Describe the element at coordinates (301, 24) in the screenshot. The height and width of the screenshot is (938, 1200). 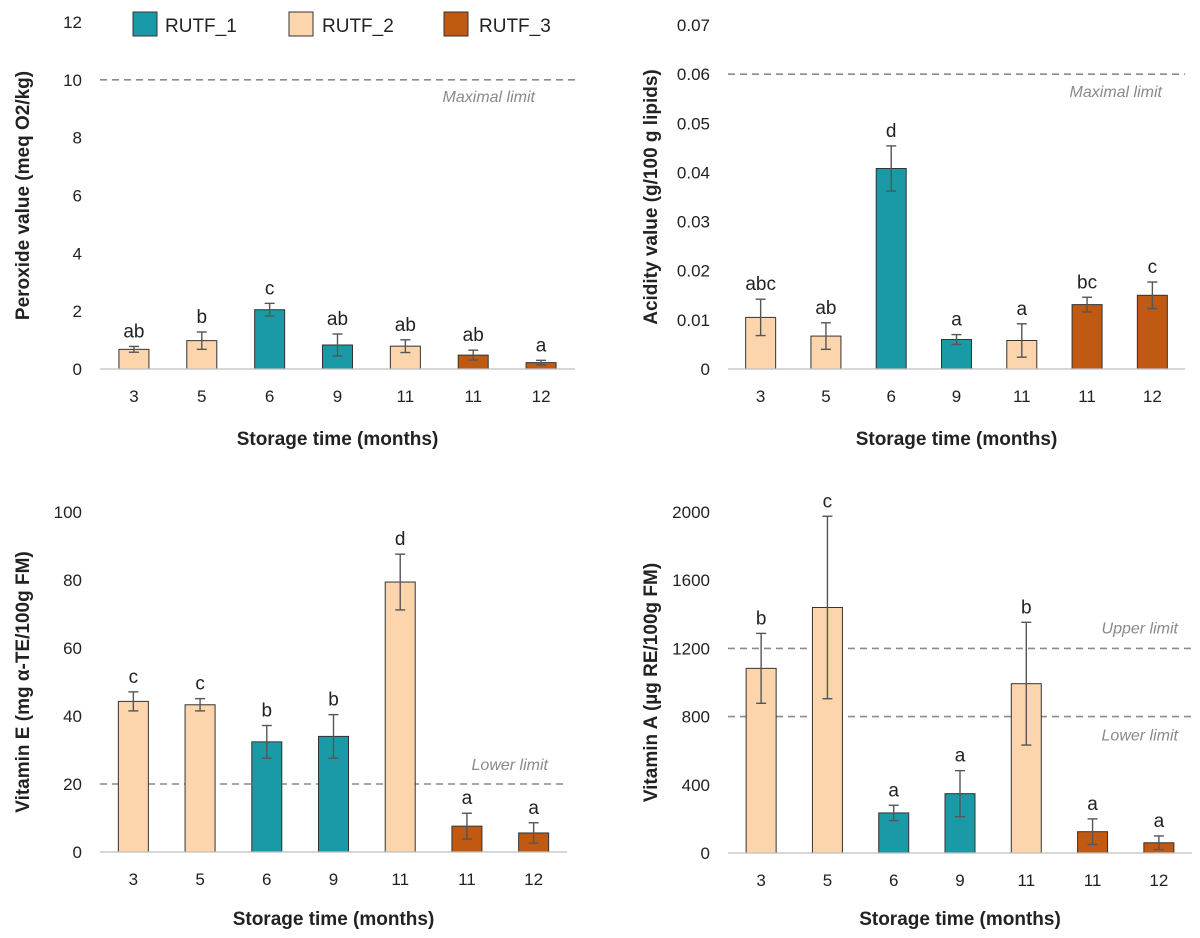
I see `legend-swatch-rutf2` at that location.